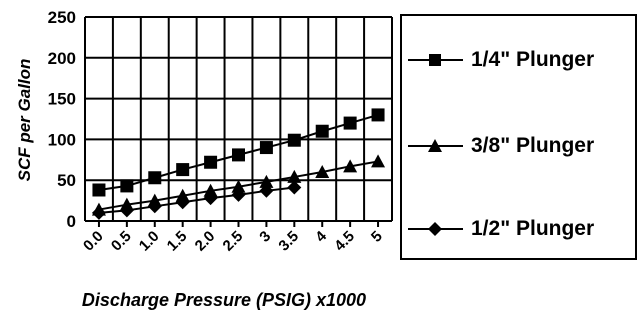 Image resolution: width=639 pixels, height=320 pixels. I want to click on x-tick-label: 3, so click(265, 237).